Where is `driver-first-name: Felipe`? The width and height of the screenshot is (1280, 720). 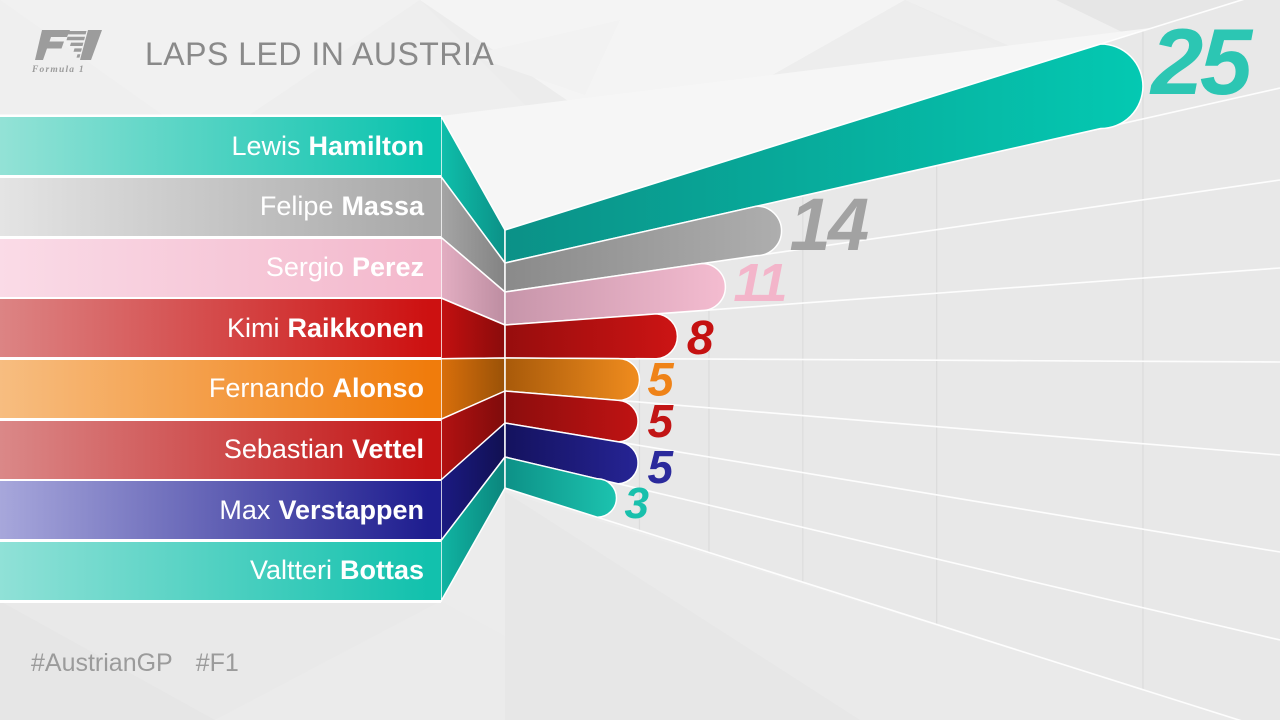 driver-first-name: Felipe is located at coordinates (296, 206).